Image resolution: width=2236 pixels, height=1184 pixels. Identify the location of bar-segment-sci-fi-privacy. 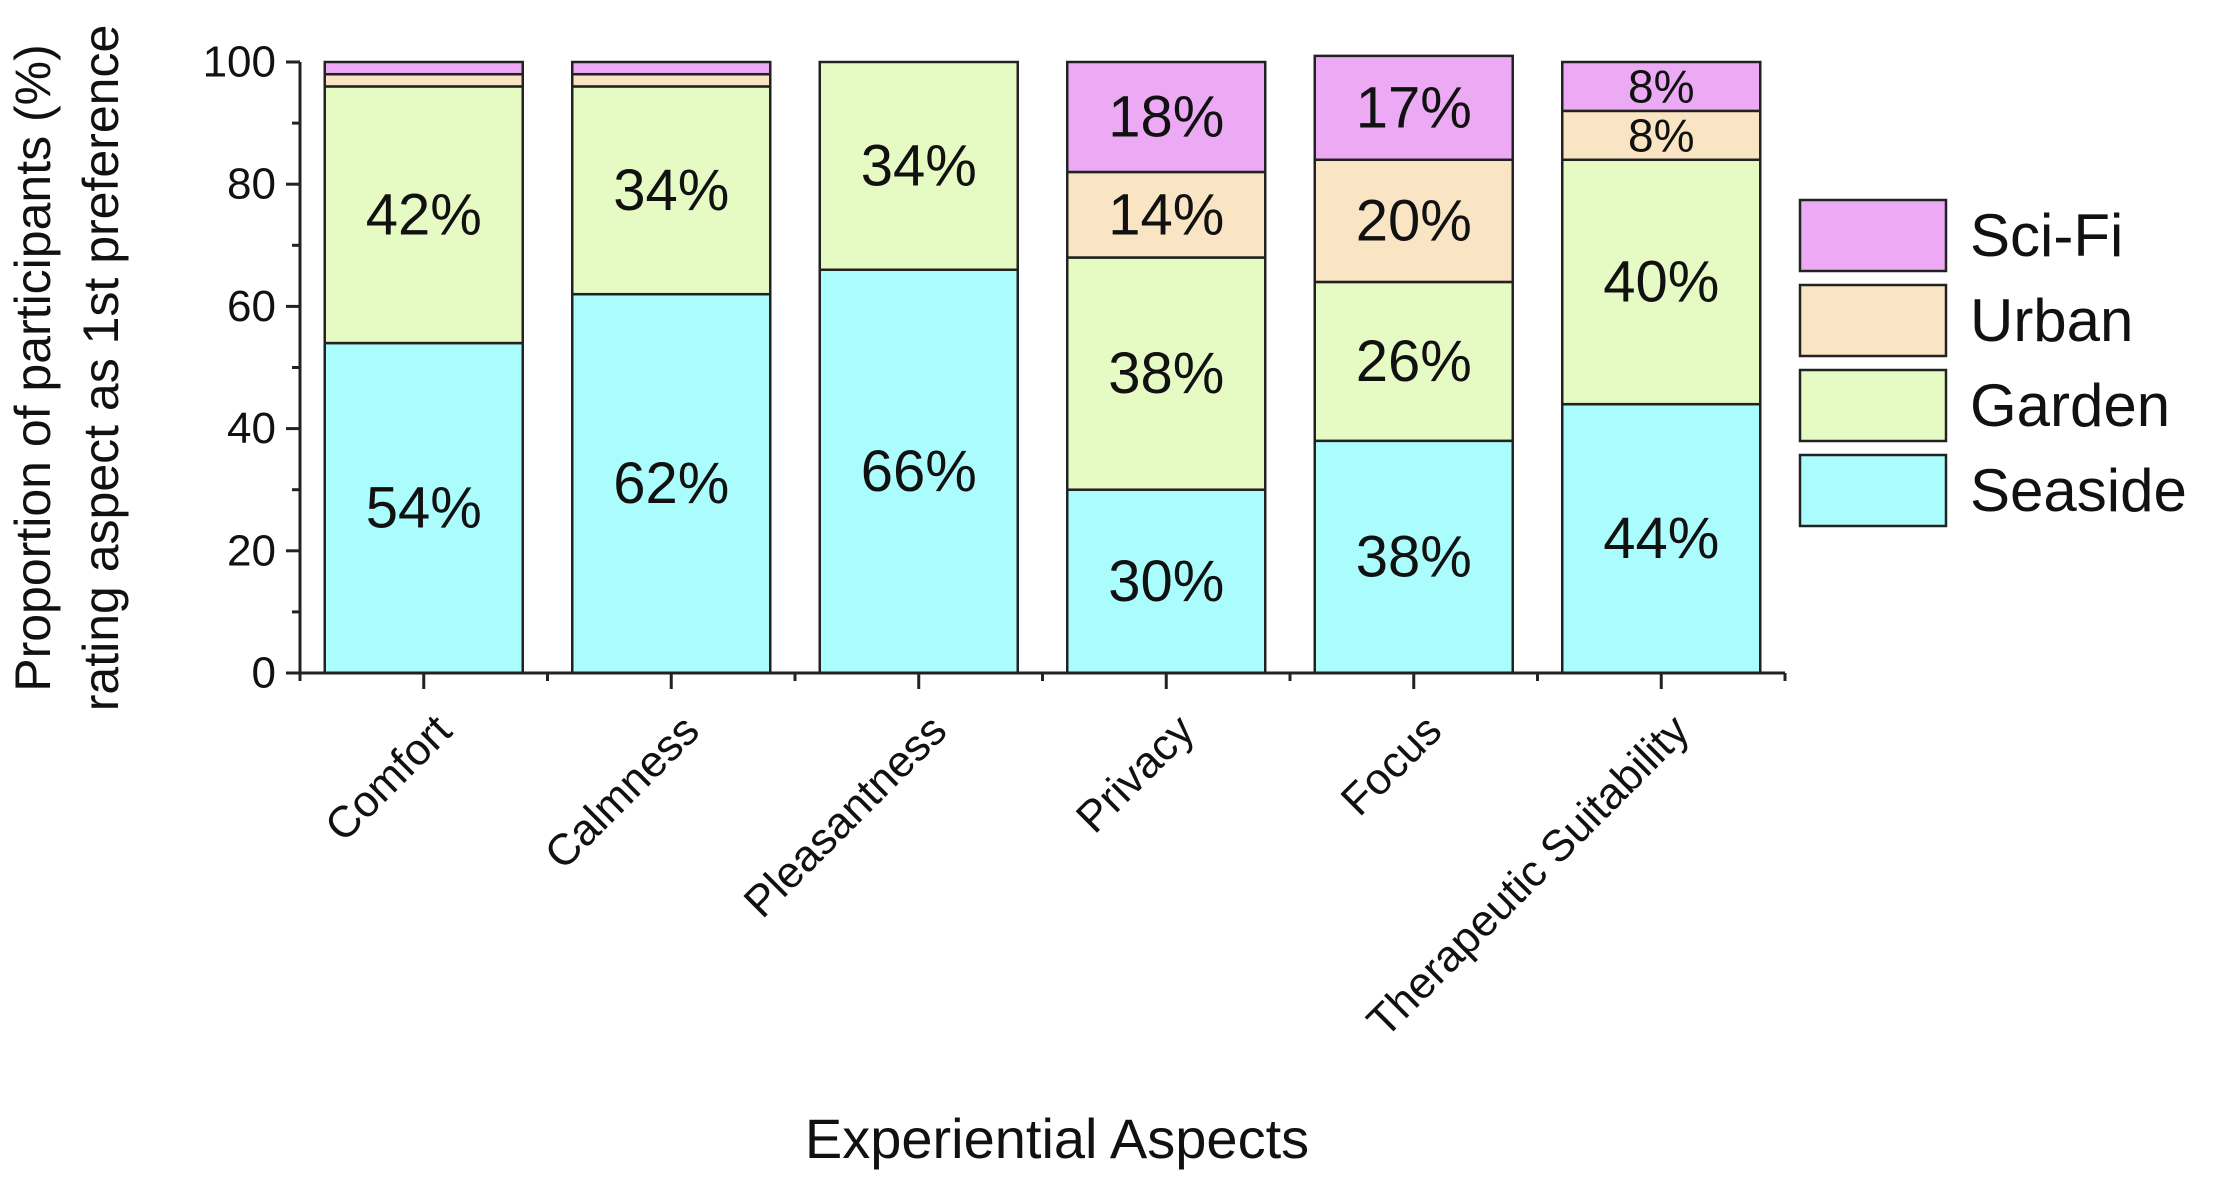
(1166, 117).